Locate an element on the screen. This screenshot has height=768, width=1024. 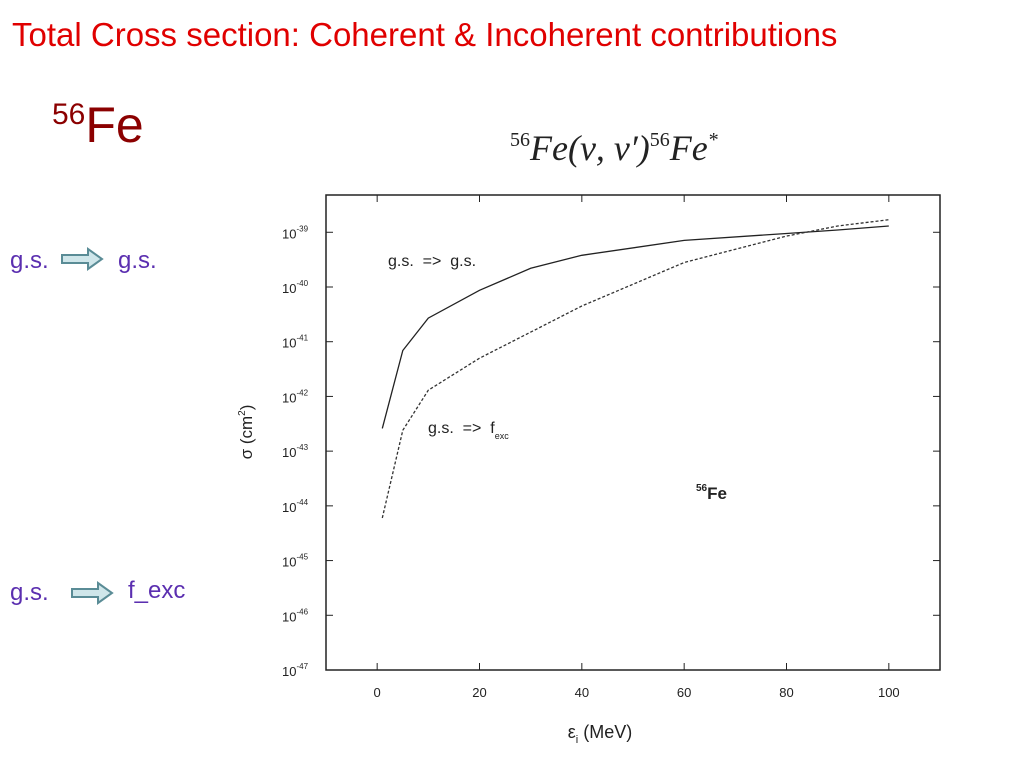
annotation-text: Fe is located at coordinates (717, 493).